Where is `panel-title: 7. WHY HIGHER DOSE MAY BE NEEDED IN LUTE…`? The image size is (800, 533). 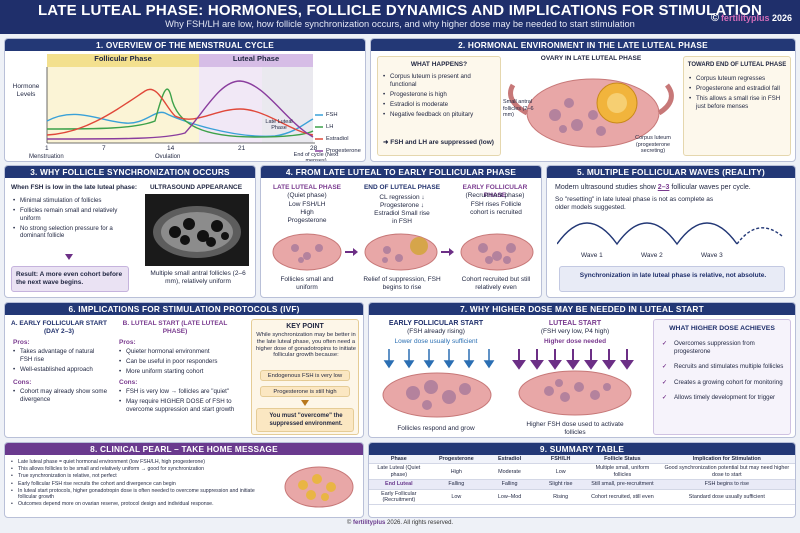 panel-title: 7. WHY HIGHER DOSE MAY BE NEEDED IN LUTE… is located at coordinates (582, 309).